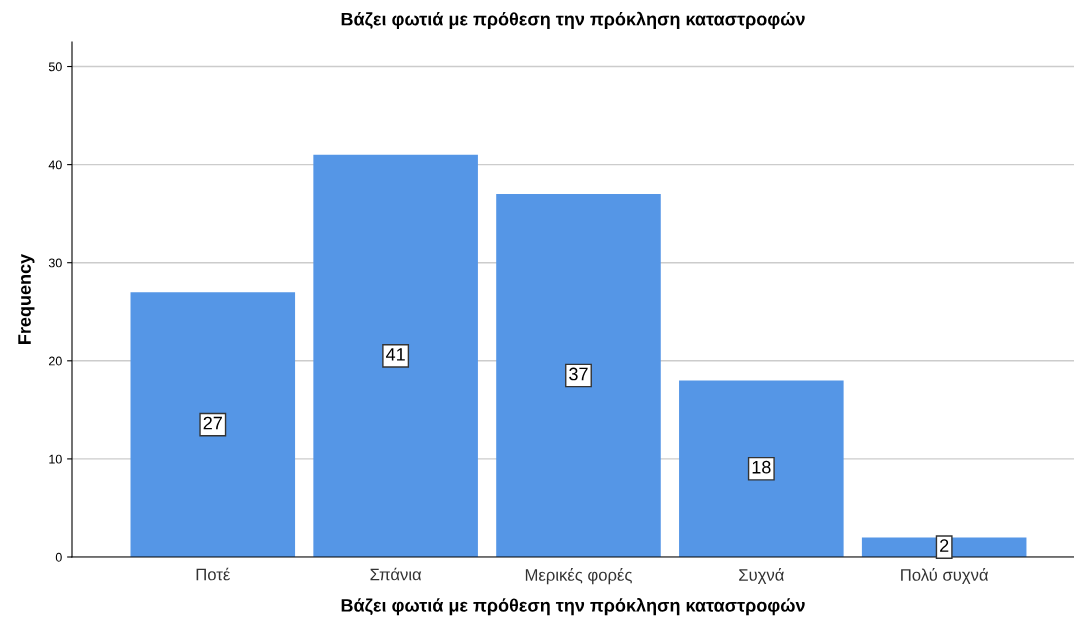 The width and height of the screenshot is (1074, 630). What do you see at coordinates (26, 298) in the screenshot?
I see `y-axis-title: Frequency` at bounding box center [26, 298].